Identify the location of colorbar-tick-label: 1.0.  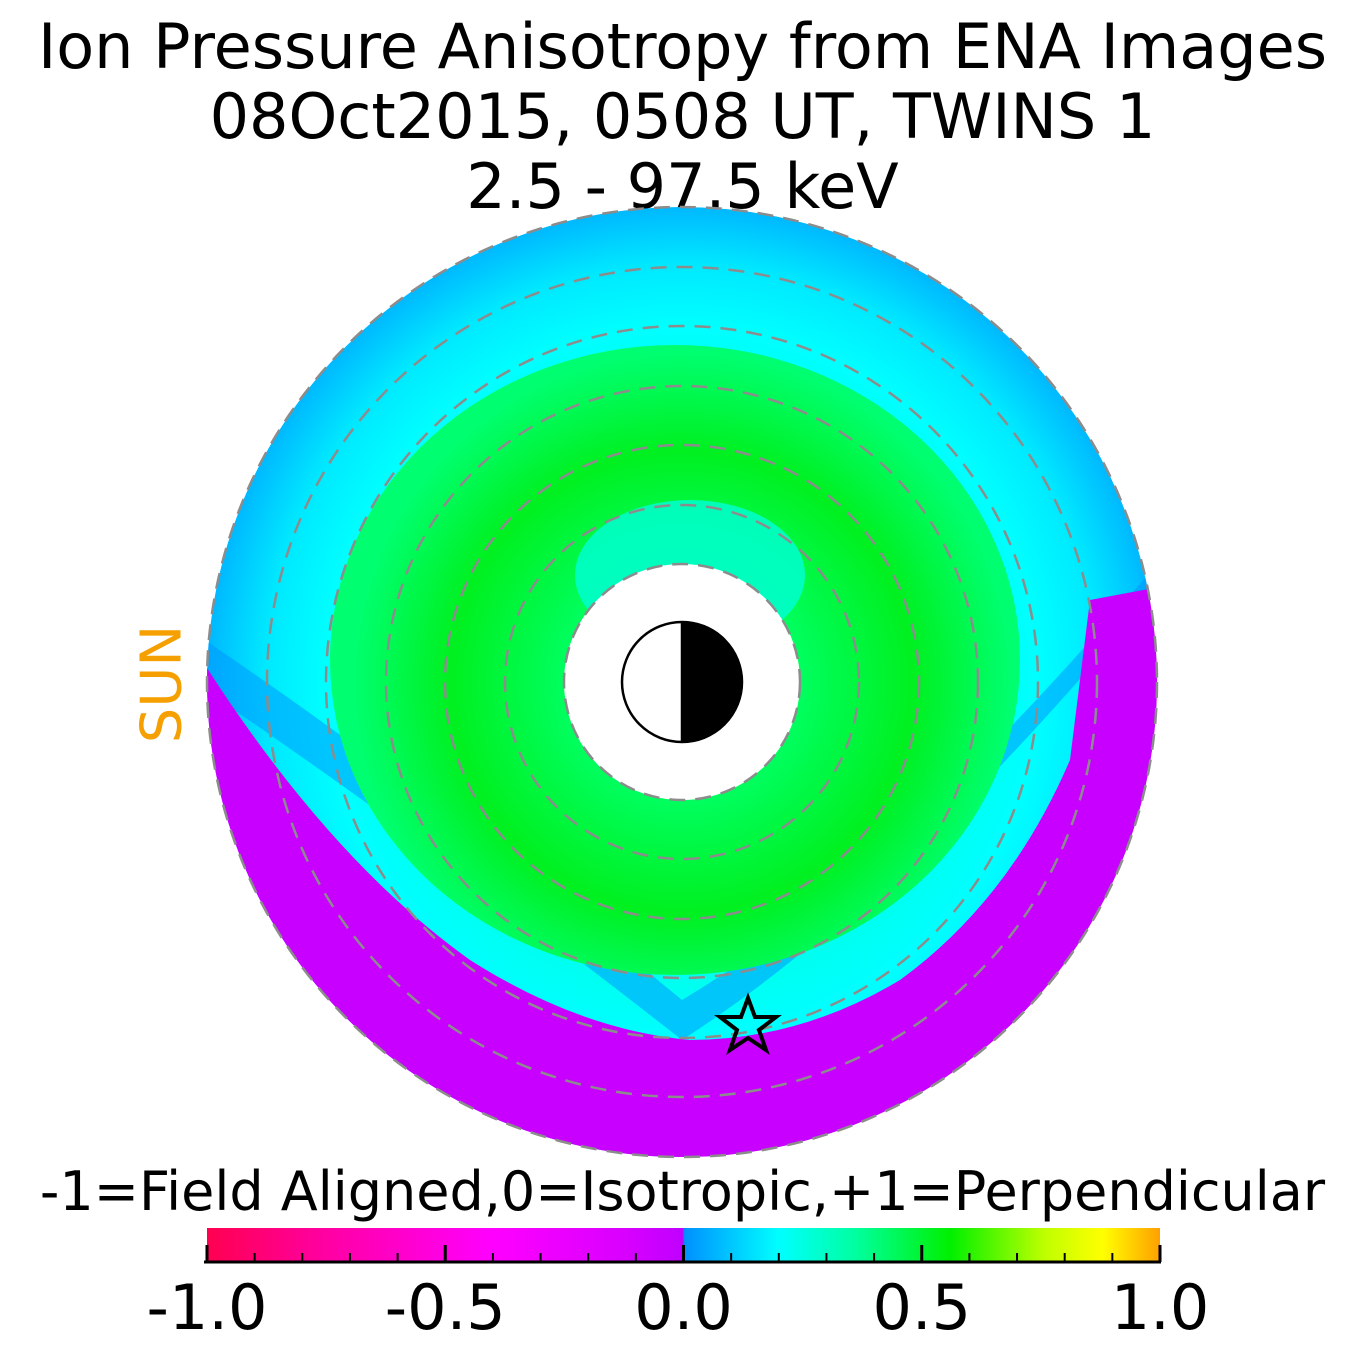
(1160, 1307).